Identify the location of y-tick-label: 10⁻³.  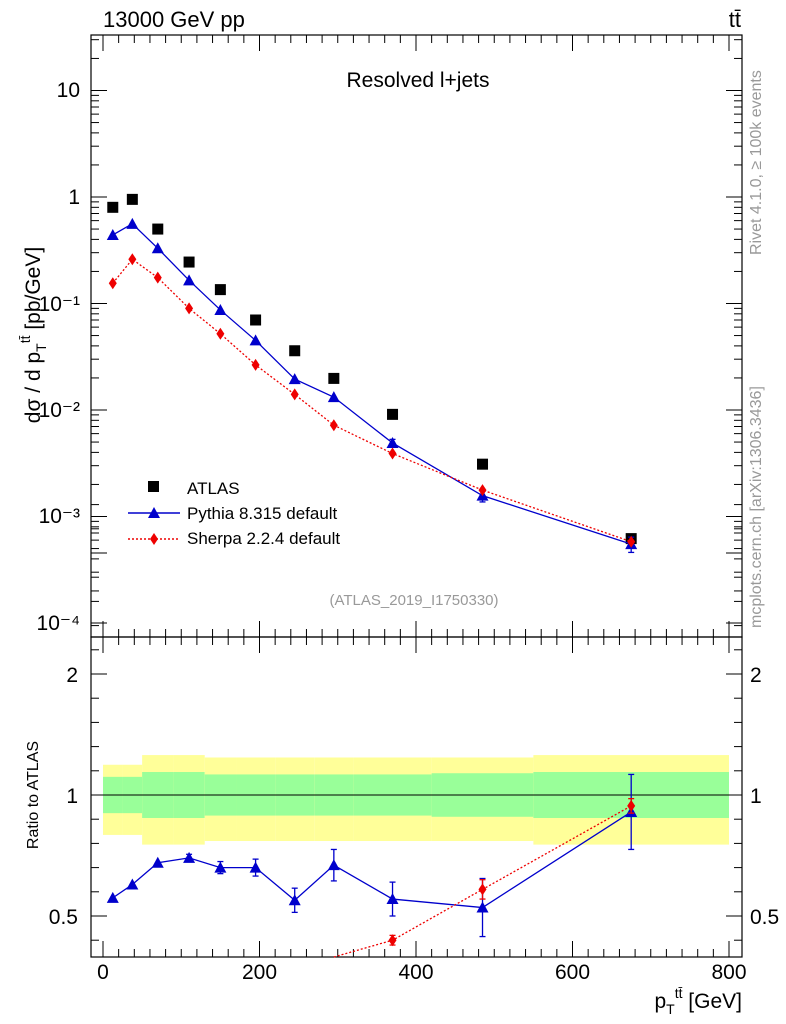
(59, 516).